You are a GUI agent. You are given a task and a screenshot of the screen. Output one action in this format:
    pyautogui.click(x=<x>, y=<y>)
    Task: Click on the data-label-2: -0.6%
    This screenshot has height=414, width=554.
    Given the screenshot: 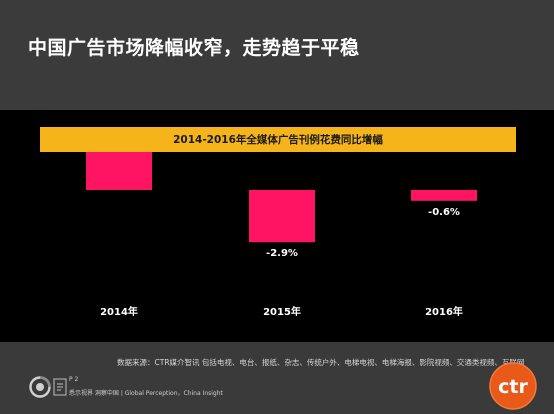 What is the action you would take?
    pyautogui.click(x=444, y=212)
    